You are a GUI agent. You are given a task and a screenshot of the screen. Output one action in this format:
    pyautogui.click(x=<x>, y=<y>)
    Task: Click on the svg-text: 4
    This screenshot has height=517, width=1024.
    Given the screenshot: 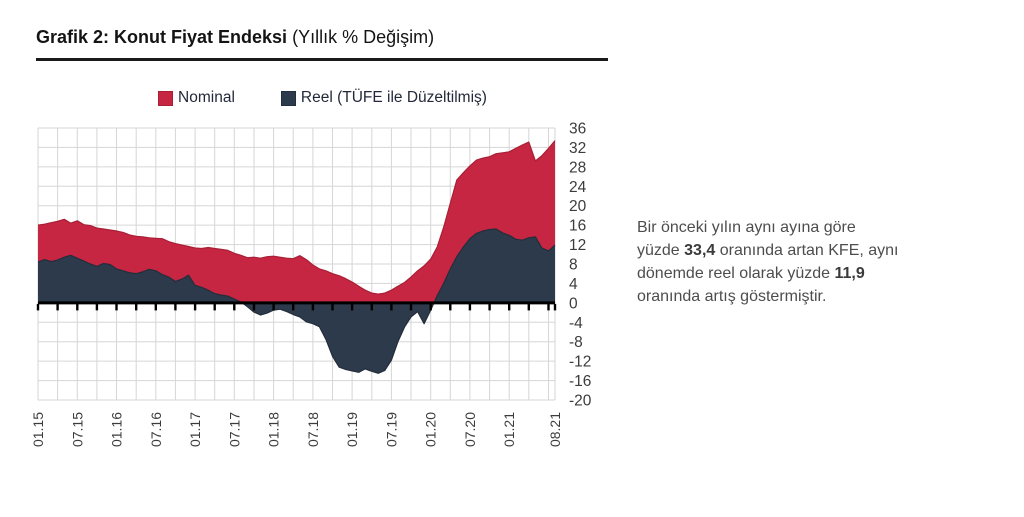 What is the action you would take?
    pyautogui.click(x=573, y=284)
    